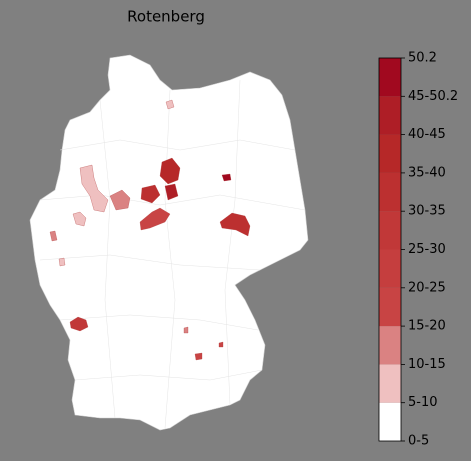 The height and width of the screenshot is (461, 471). Describe the element at coordinates (427, 326) in the screenshot. I see `colorbar-label: 15-20` at that location.